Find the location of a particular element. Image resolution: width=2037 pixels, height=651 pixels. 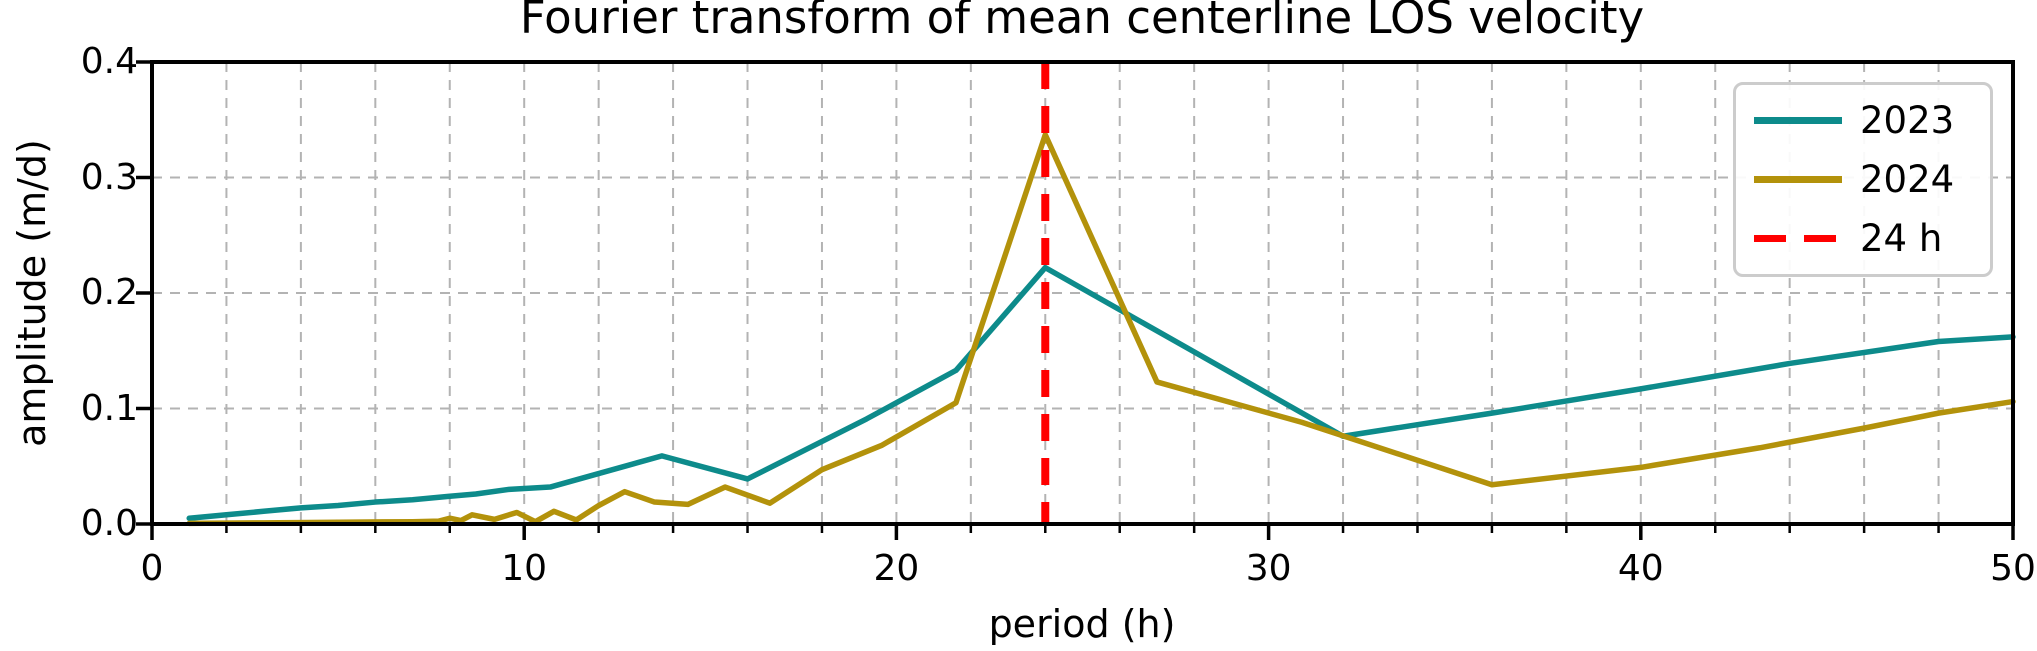

x-tick-label: 30 is located at coordinates (1268, 568).